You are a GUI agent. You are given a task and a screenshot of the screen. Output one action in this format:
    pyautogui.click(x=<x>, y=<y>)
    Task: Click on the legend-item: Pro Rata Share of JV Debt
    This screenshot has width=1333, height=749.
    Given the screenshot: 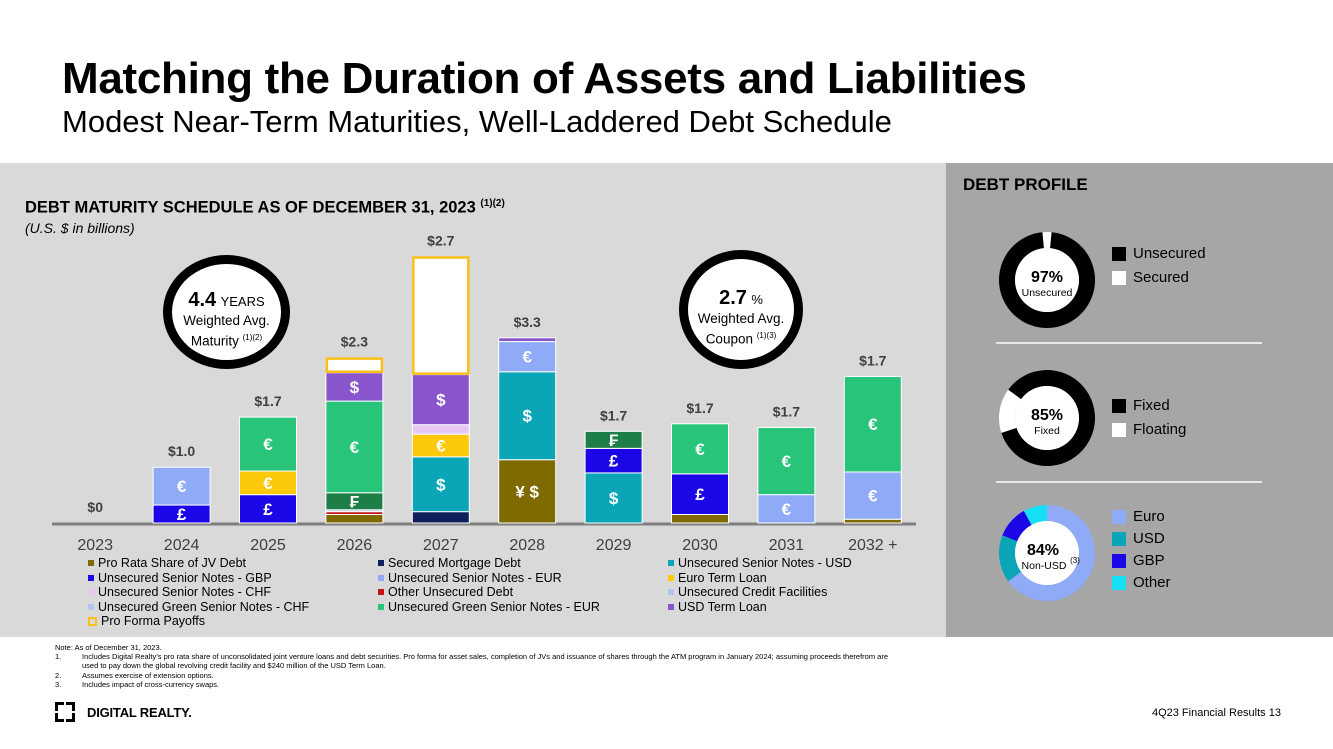 What is the action you would take?
    pyautogui.click(x=167, y=563)
    